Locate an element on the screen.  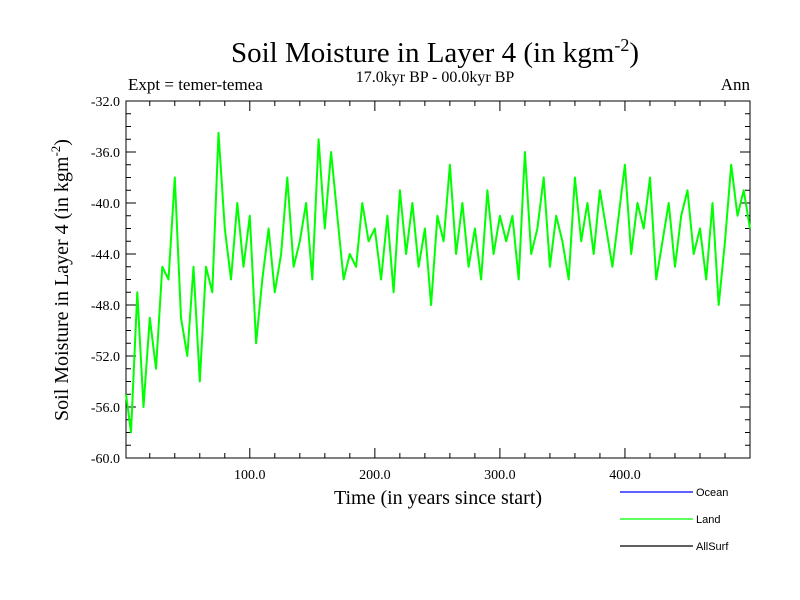
legend-label-land: Land is located at coordinates (708, 520).